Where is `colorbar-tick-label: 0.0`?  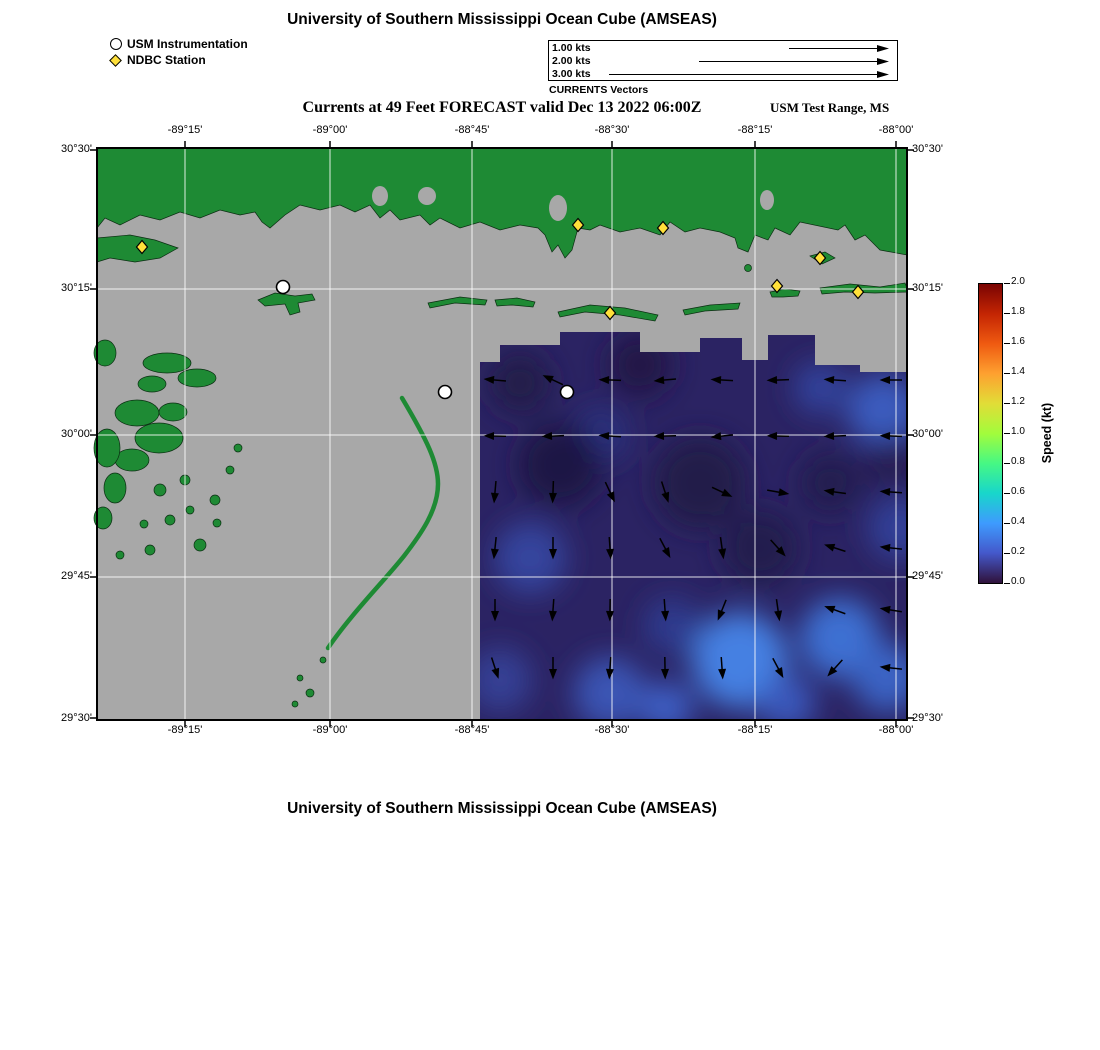 colorbar-tick-label: 0.0 is located at coordinates (1018, 581).